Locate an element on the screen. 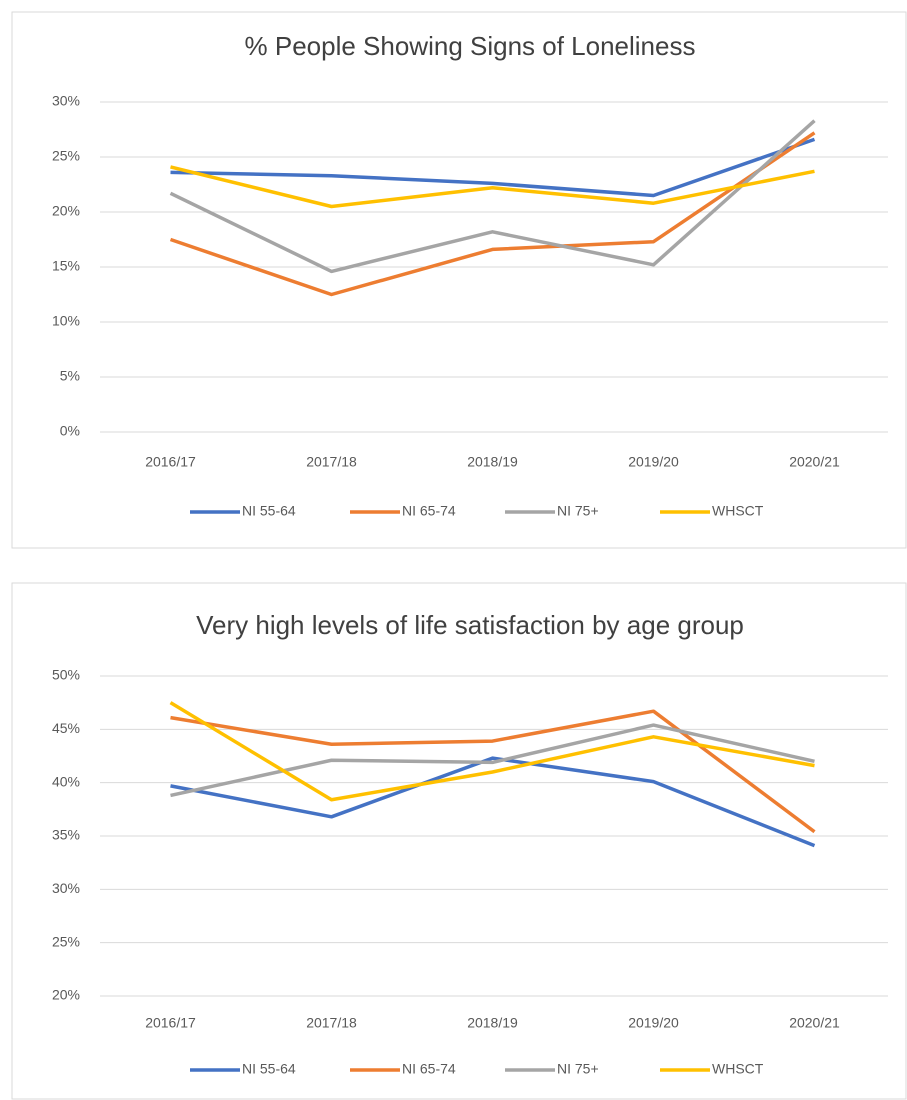  y-tick-label: 35% is located at coordinates (66, 835).